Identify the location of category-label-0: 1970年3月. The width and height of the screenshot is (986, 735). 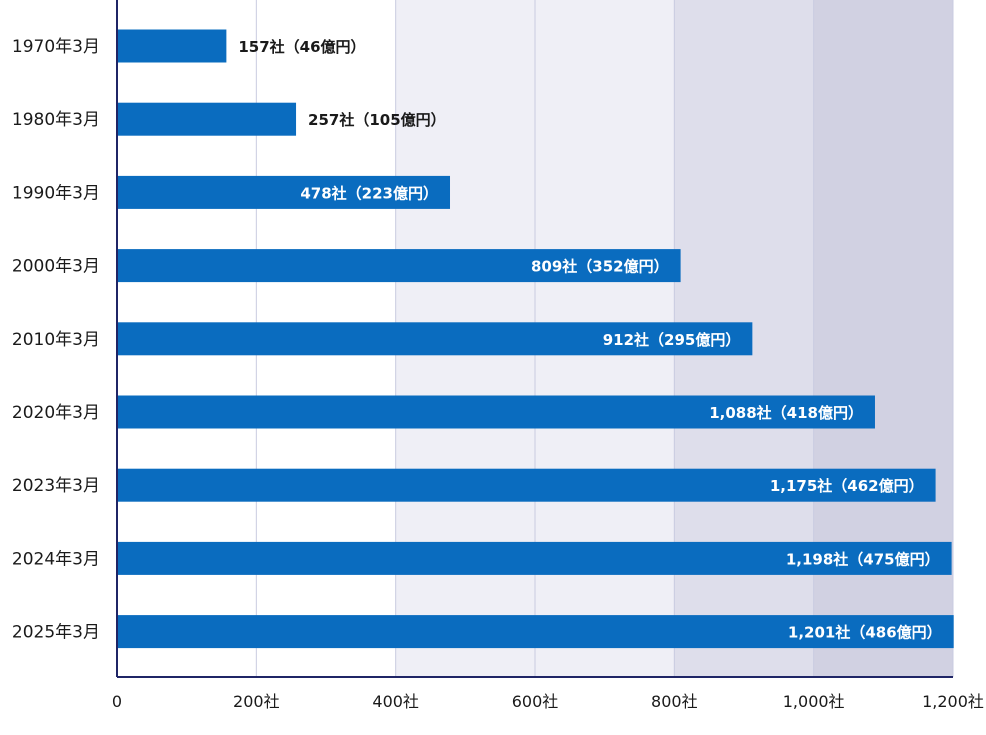
(56, 47).